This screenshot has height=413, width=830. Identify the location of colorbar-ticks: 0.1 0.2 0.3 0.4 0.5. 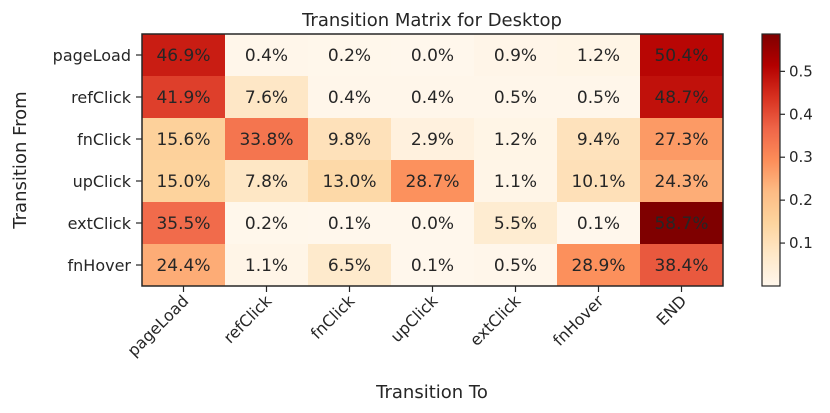
(796, 157).